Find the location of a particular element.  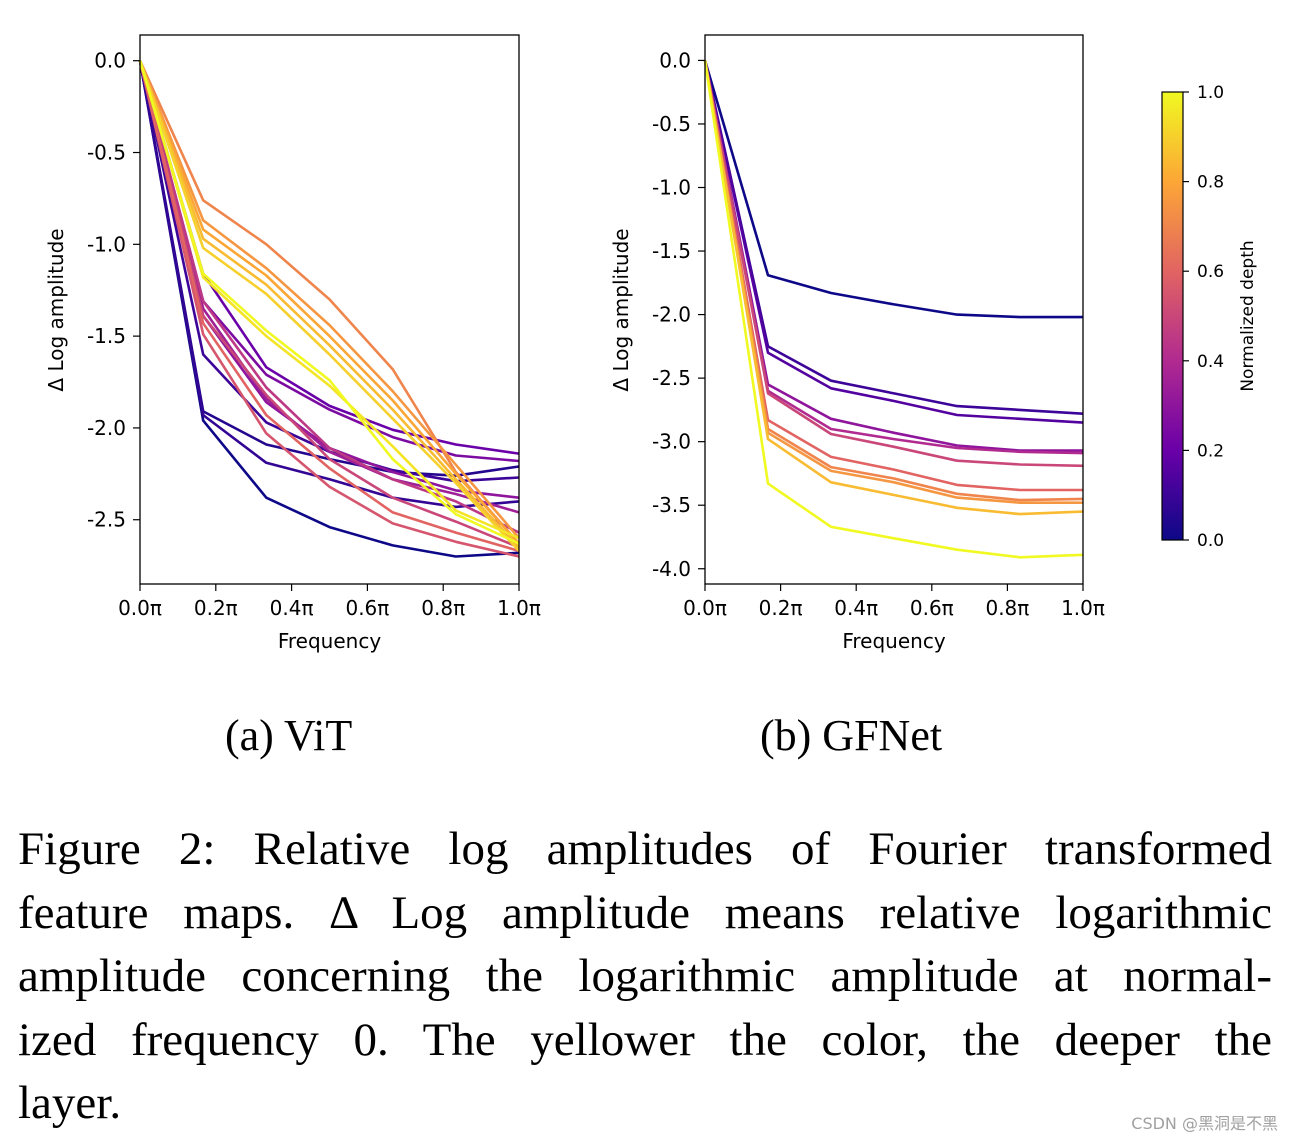

colorbar-tick-label: 0.4 is located at coordinates (1210, 362).